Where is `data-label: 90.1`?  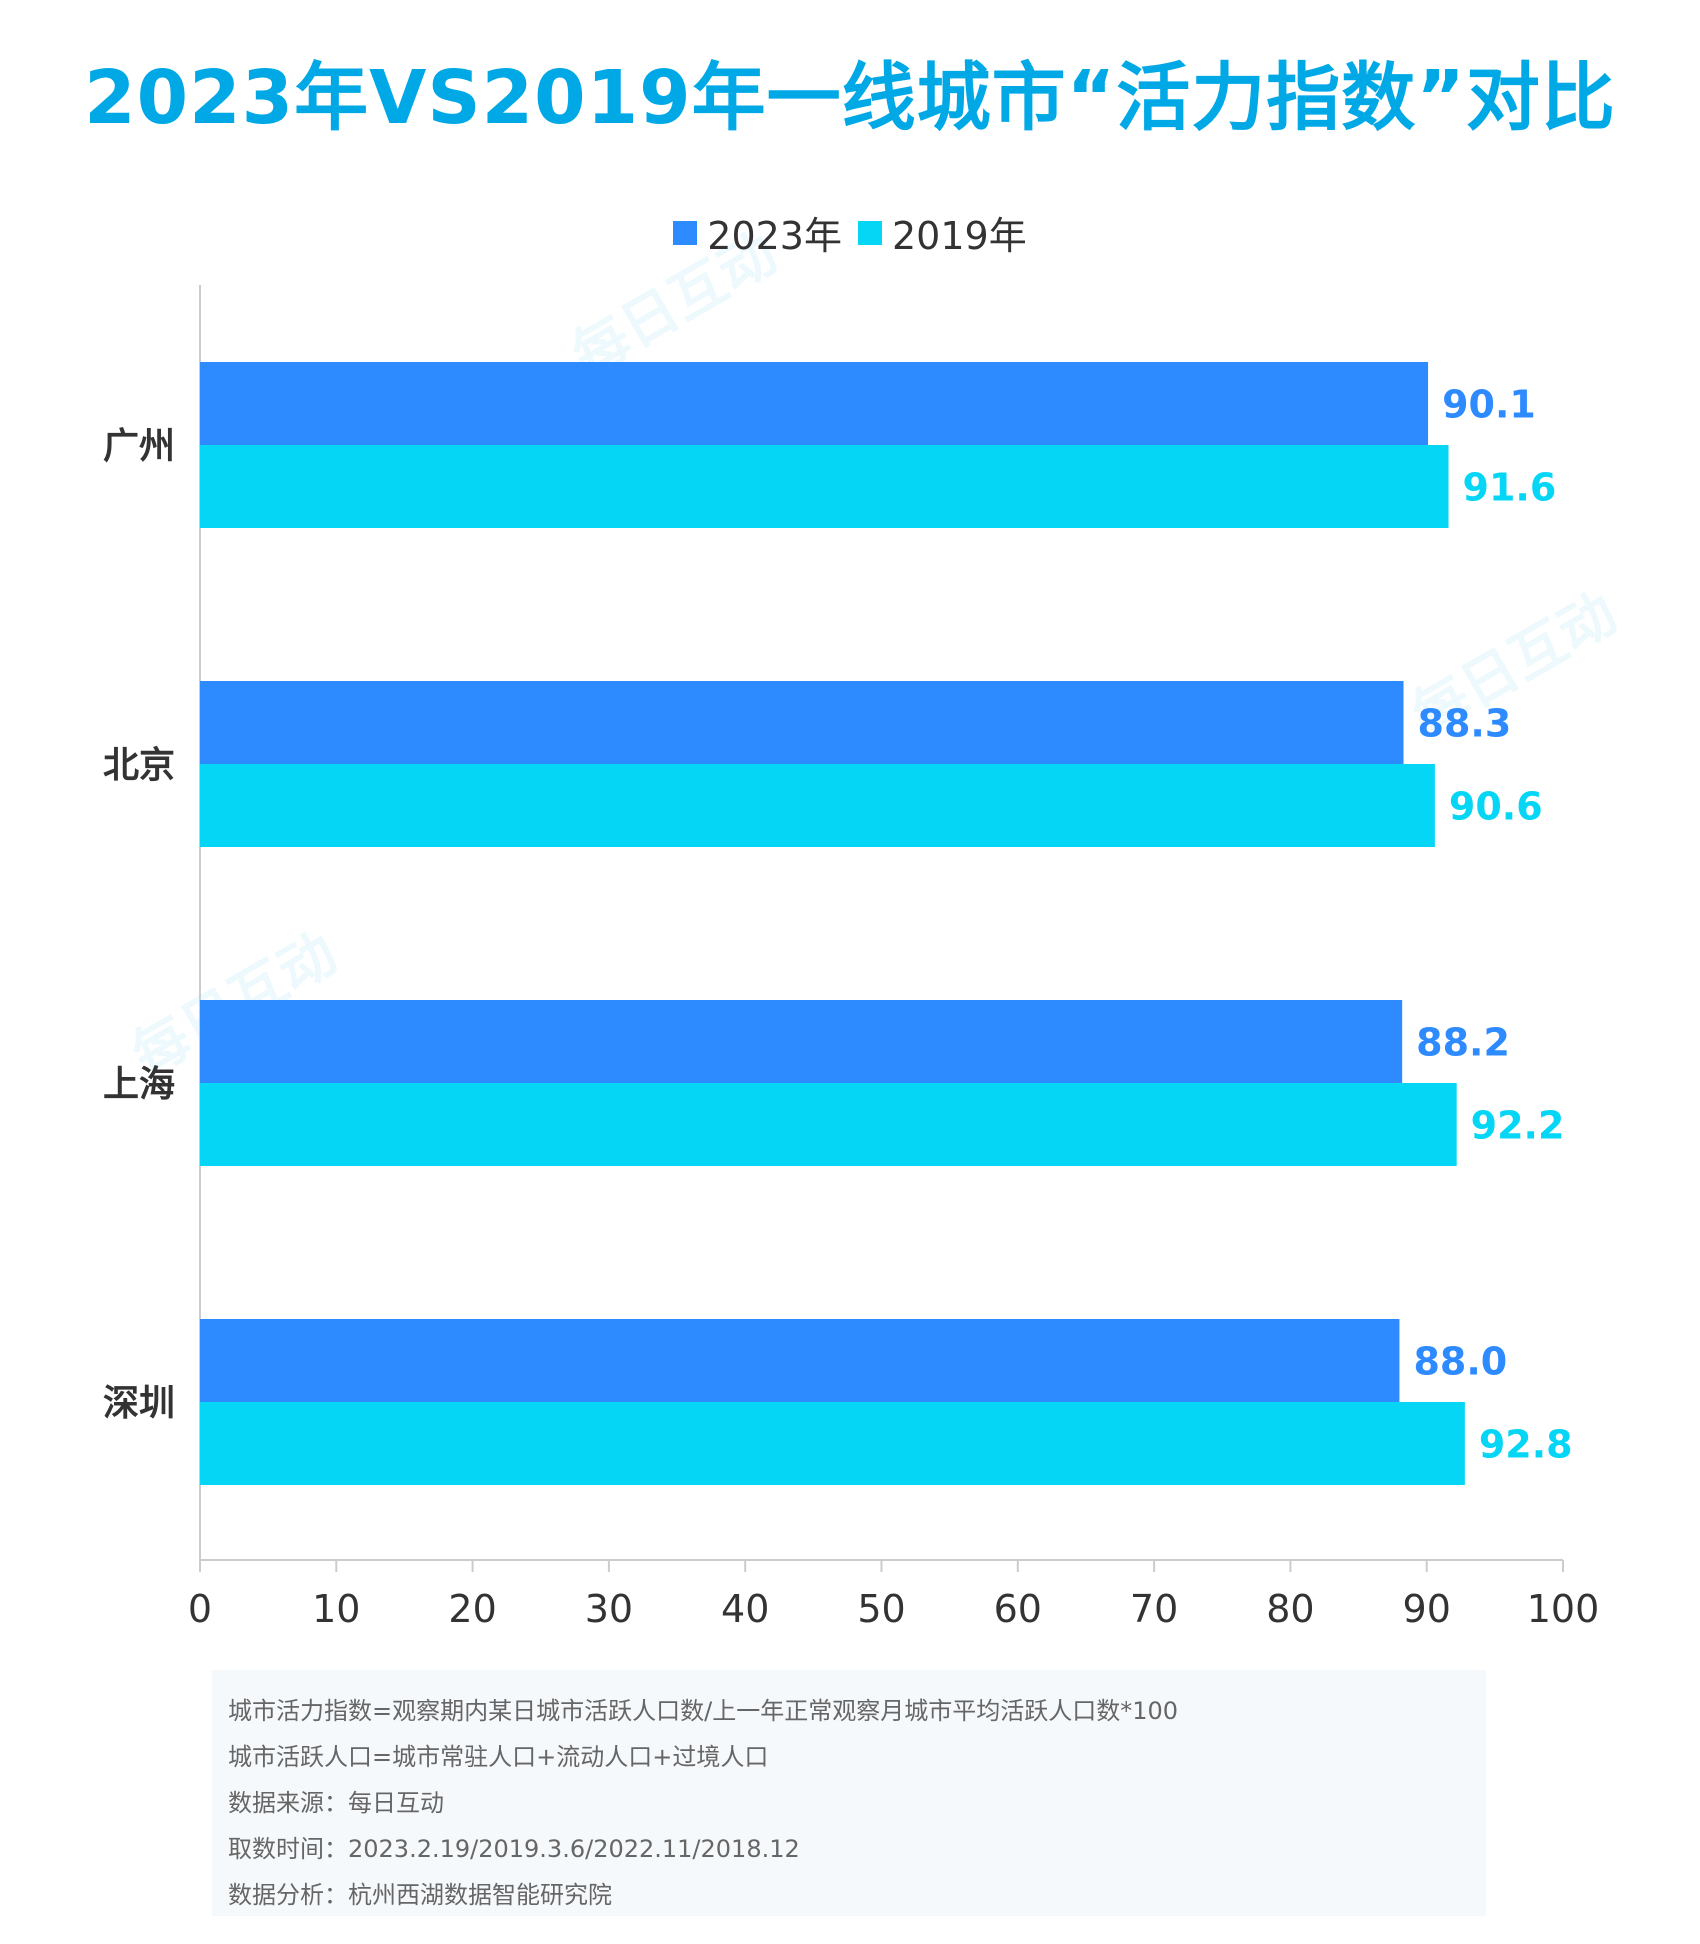 data-label: 90.1 is located at coordinates (1489, 405).